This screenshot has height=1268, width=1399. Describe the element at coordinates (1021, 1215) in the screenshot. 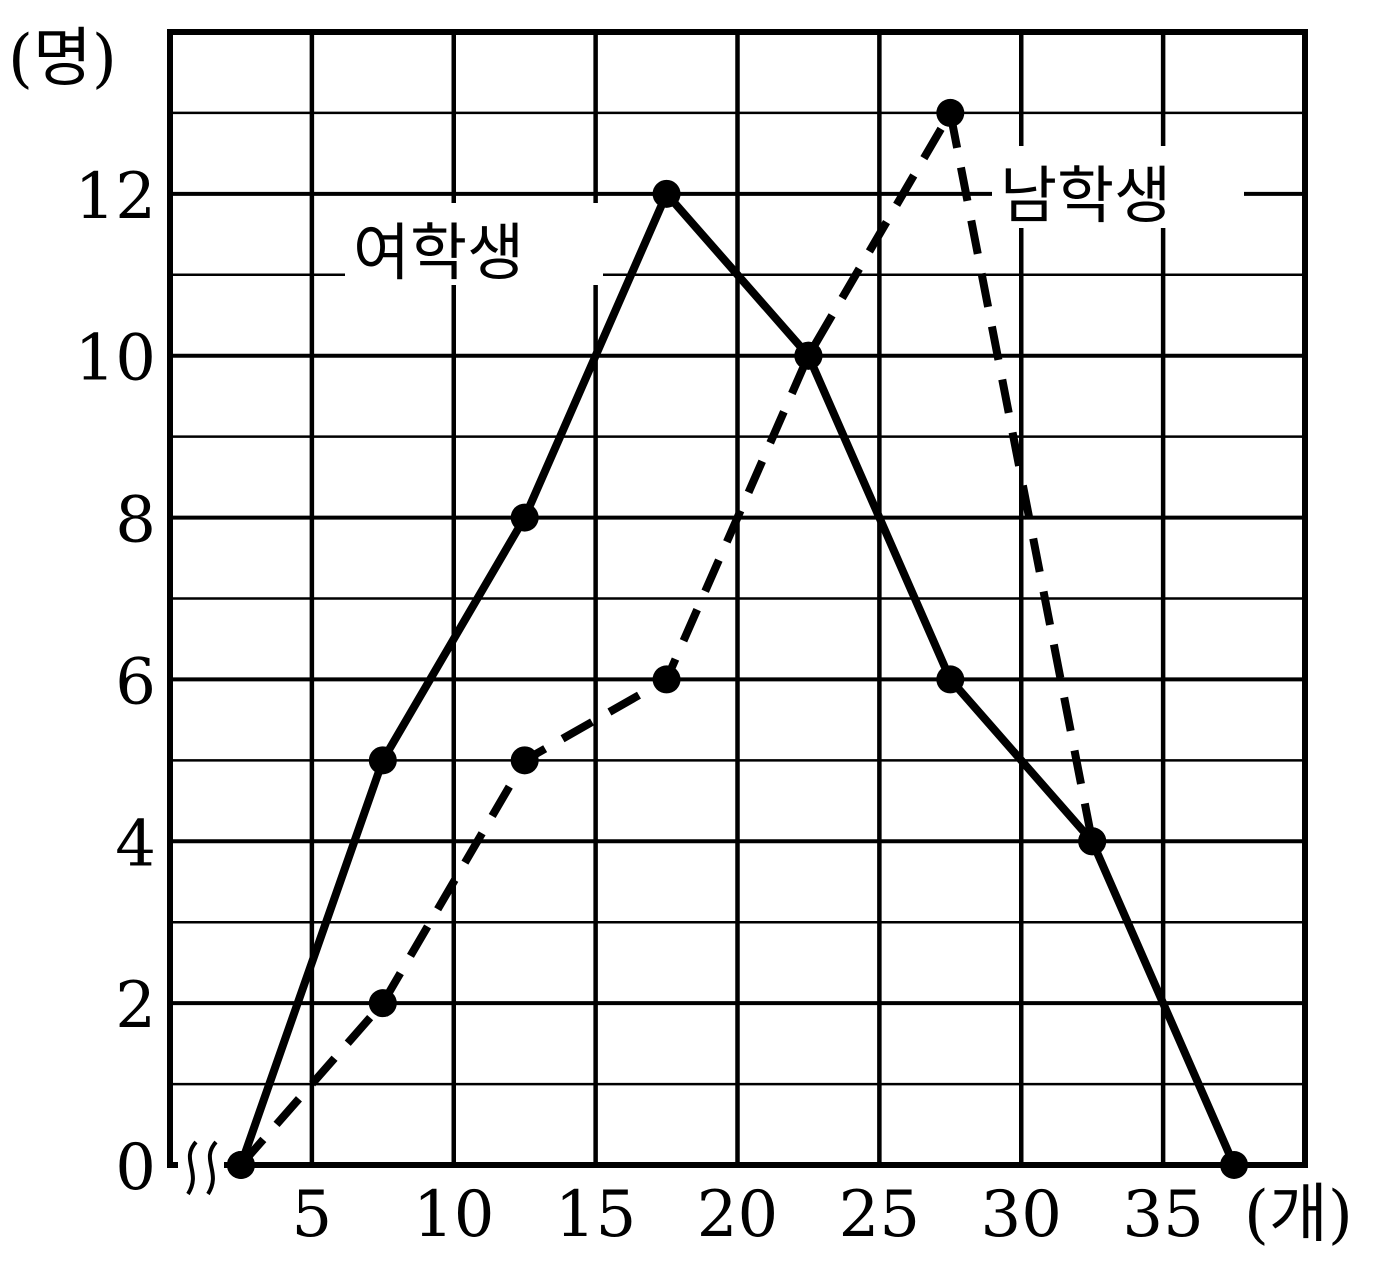

I see `x-tick-label: 30` at that location.